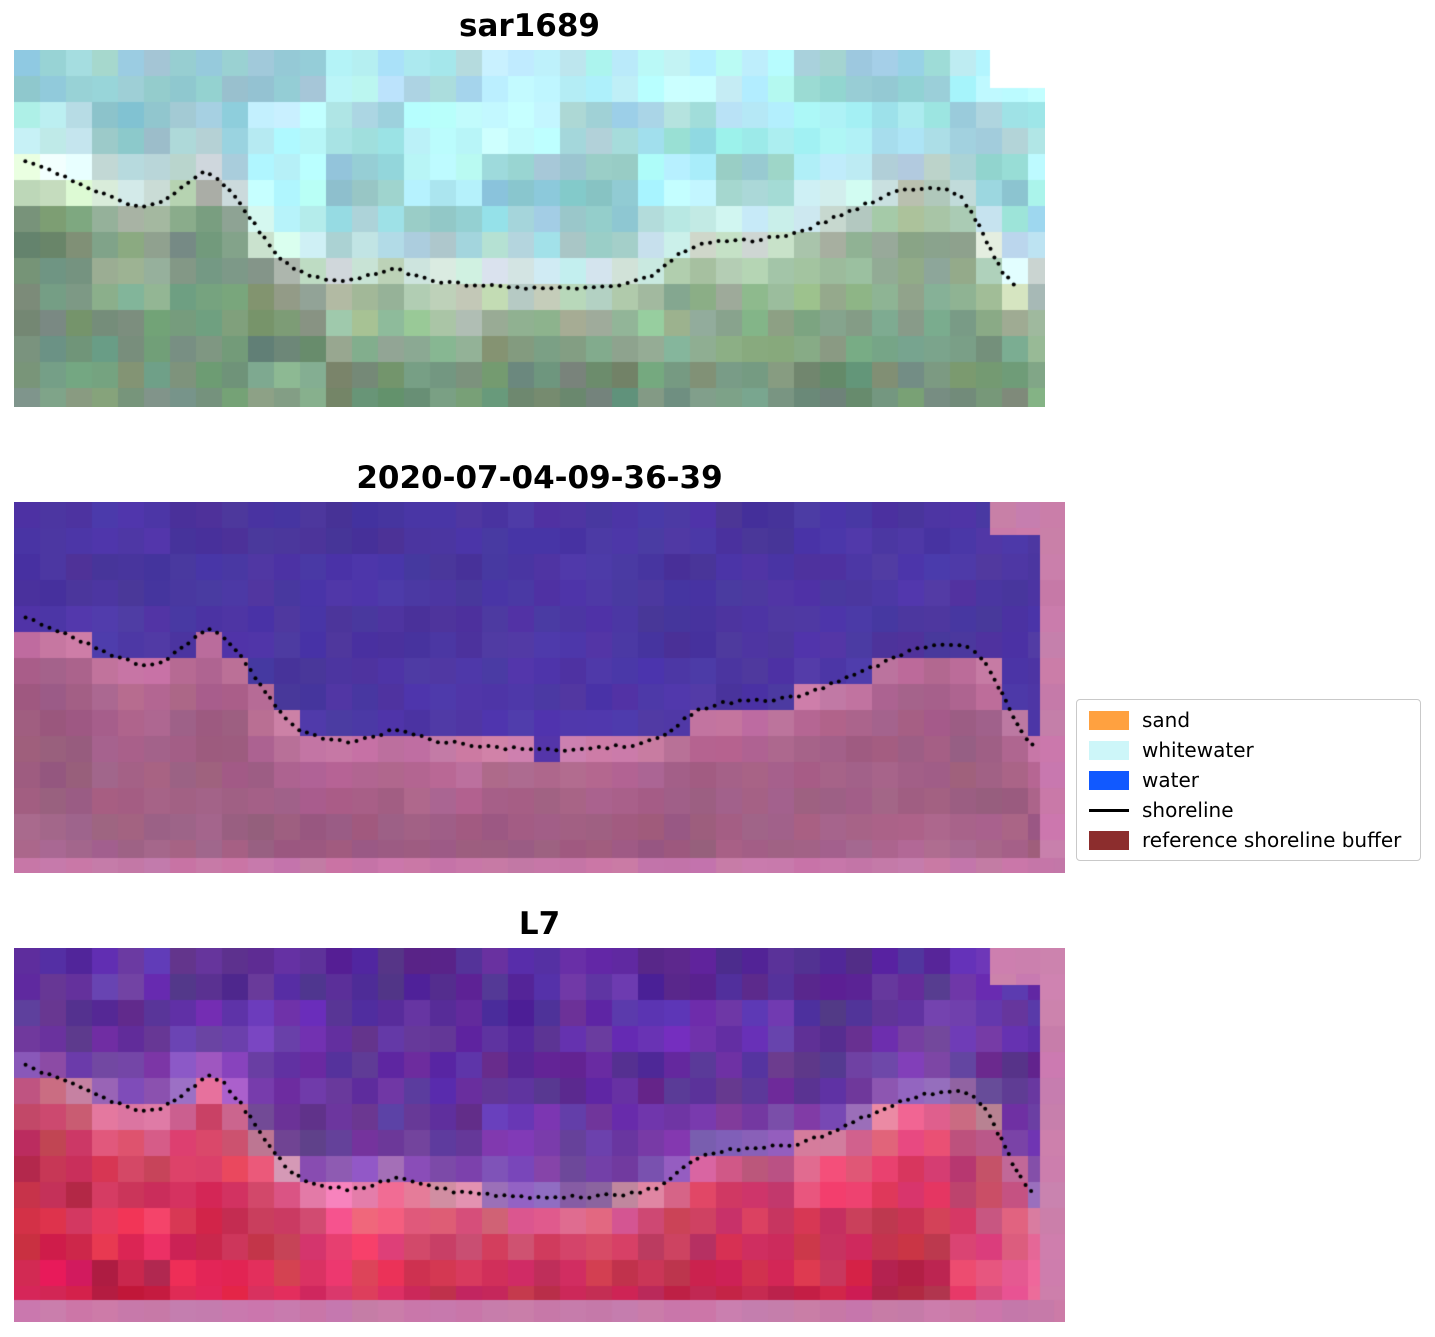  I want to click on legend-swatch-icon-sand, so click(1109, 720).